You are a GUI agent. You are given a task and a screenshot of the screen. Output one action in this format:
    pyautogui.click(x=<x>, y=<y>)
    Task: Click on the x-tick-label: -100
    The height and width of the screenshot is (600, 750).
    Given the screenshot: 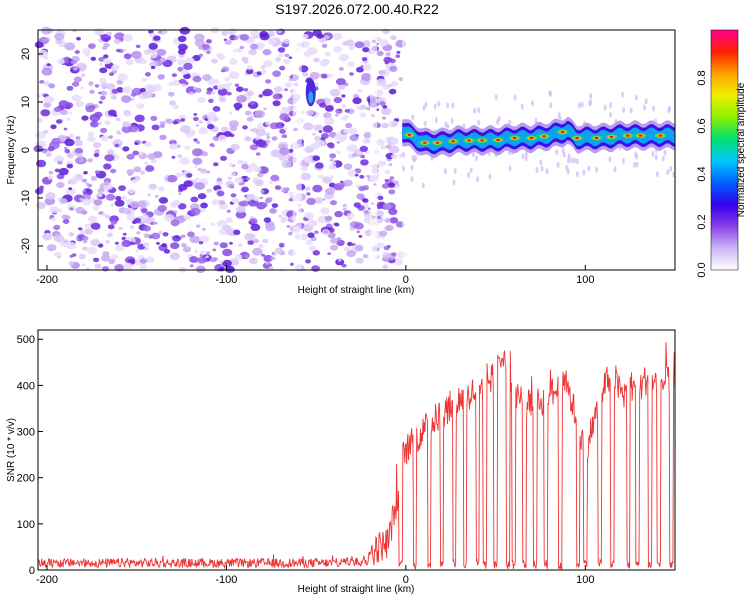 What is the action you would take?
    pyautogui.click(x=226, y=280)
    